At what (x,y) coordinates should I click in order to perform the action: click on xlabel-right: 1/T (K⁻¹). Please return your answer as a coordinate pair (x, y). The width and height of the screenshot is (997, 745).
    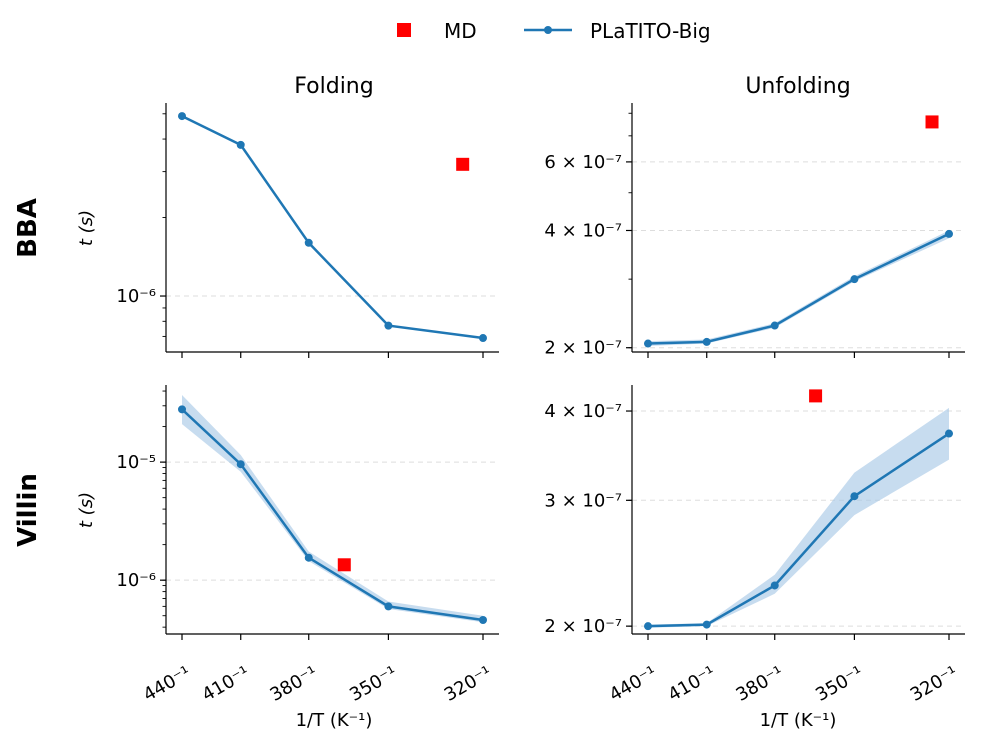
    Looking at the image, I should click on (798, 720).